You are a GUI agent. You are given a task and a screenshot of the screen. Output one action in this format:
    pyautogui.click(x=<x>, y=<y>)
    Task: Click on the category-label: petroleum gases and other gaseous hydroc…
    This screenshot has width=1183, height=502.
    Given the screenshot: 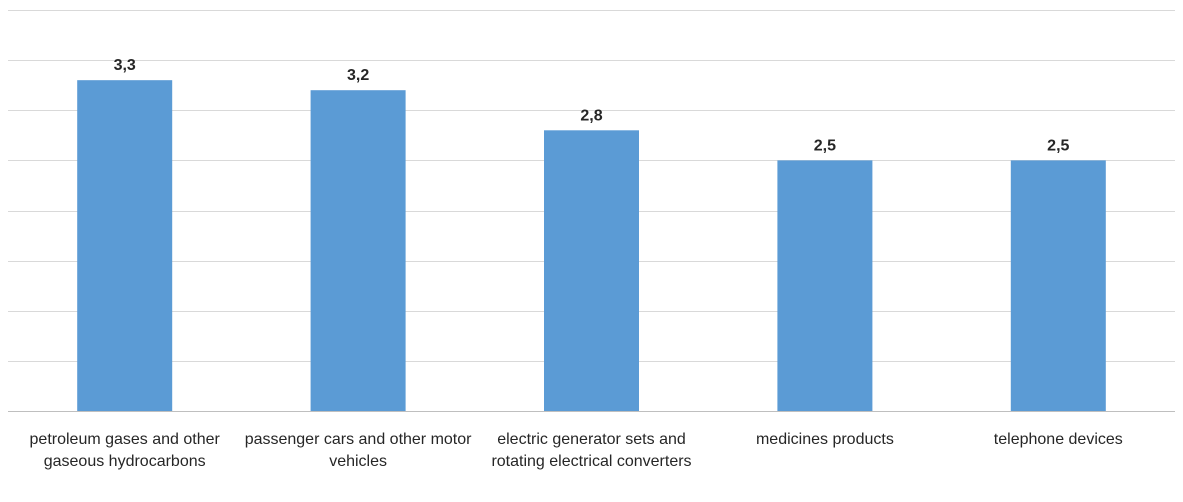 What is the action you would take?
    pyautogui.click(x=124, y=450)
    